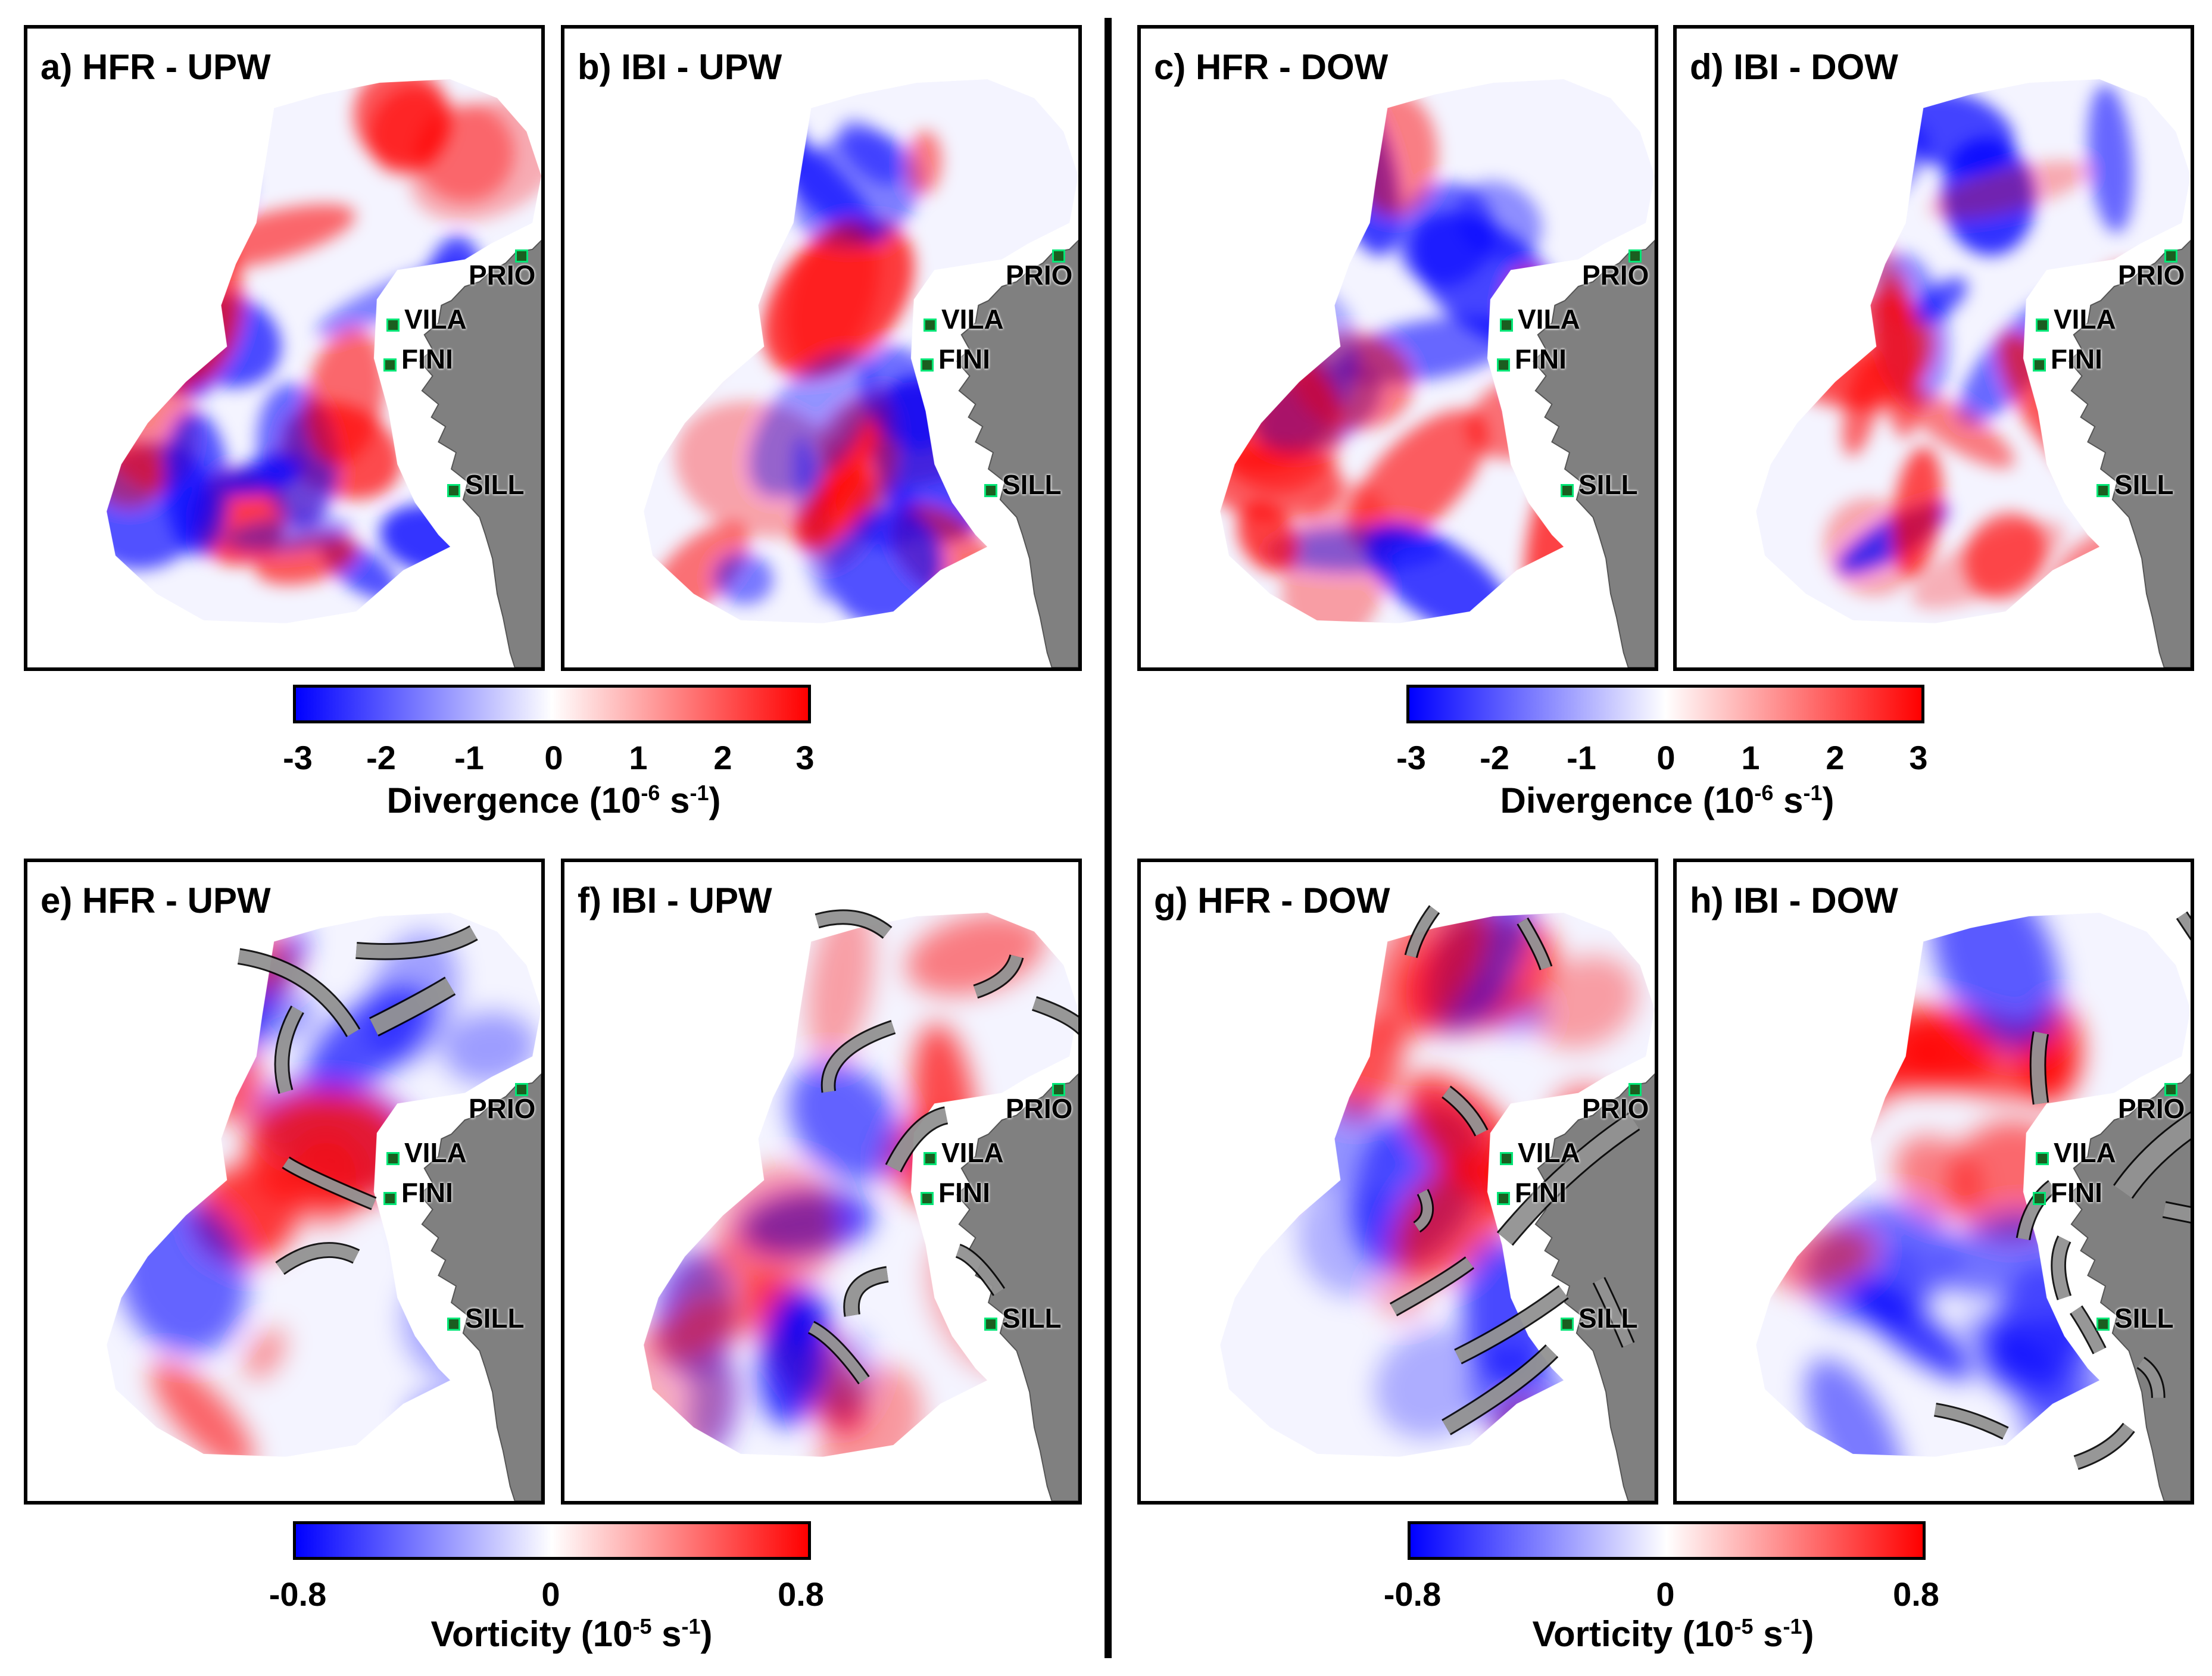  What do you see at coordinates (675, 901) in the screenshot?
I see `panel-title: f) IBI - UPW` at bounding box center [675, 901].